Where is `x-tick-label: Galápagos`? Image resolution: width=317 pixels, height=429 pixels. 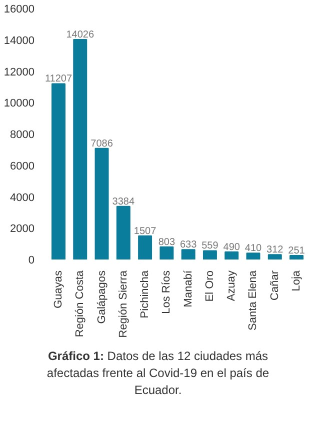 x-tick-label: Galápagos is located at coordinates (102, 297).